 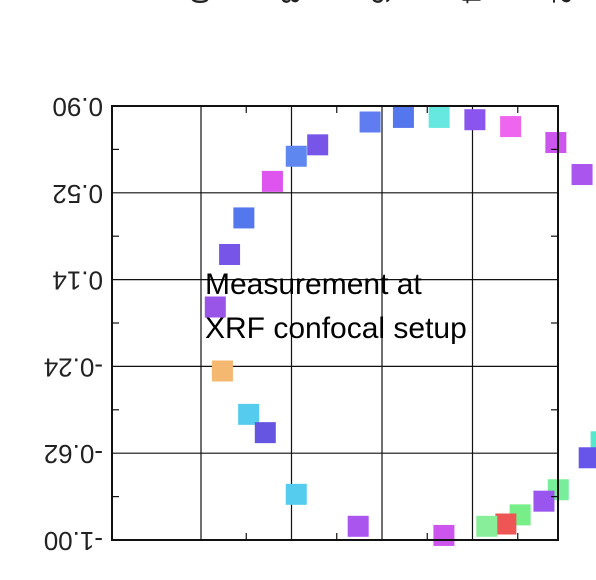 I want to click on x-tick-label: -0.18, so click(x=291, y=2).